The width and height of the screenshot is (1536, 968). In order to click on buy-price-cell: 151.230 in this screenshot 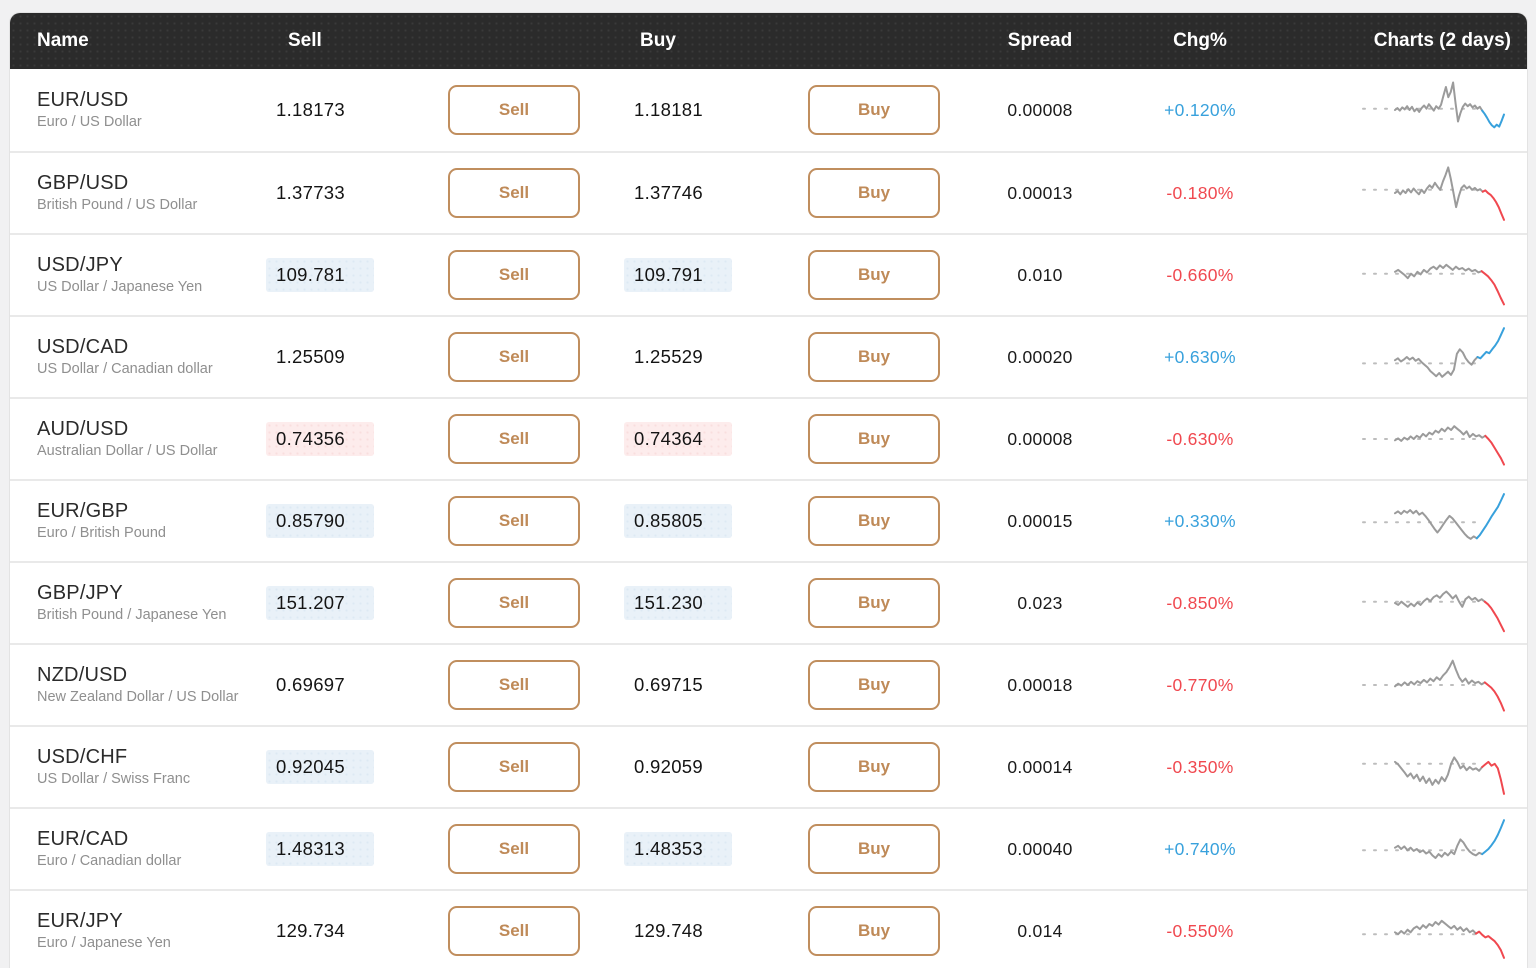, I will do `click(694, 603)`.